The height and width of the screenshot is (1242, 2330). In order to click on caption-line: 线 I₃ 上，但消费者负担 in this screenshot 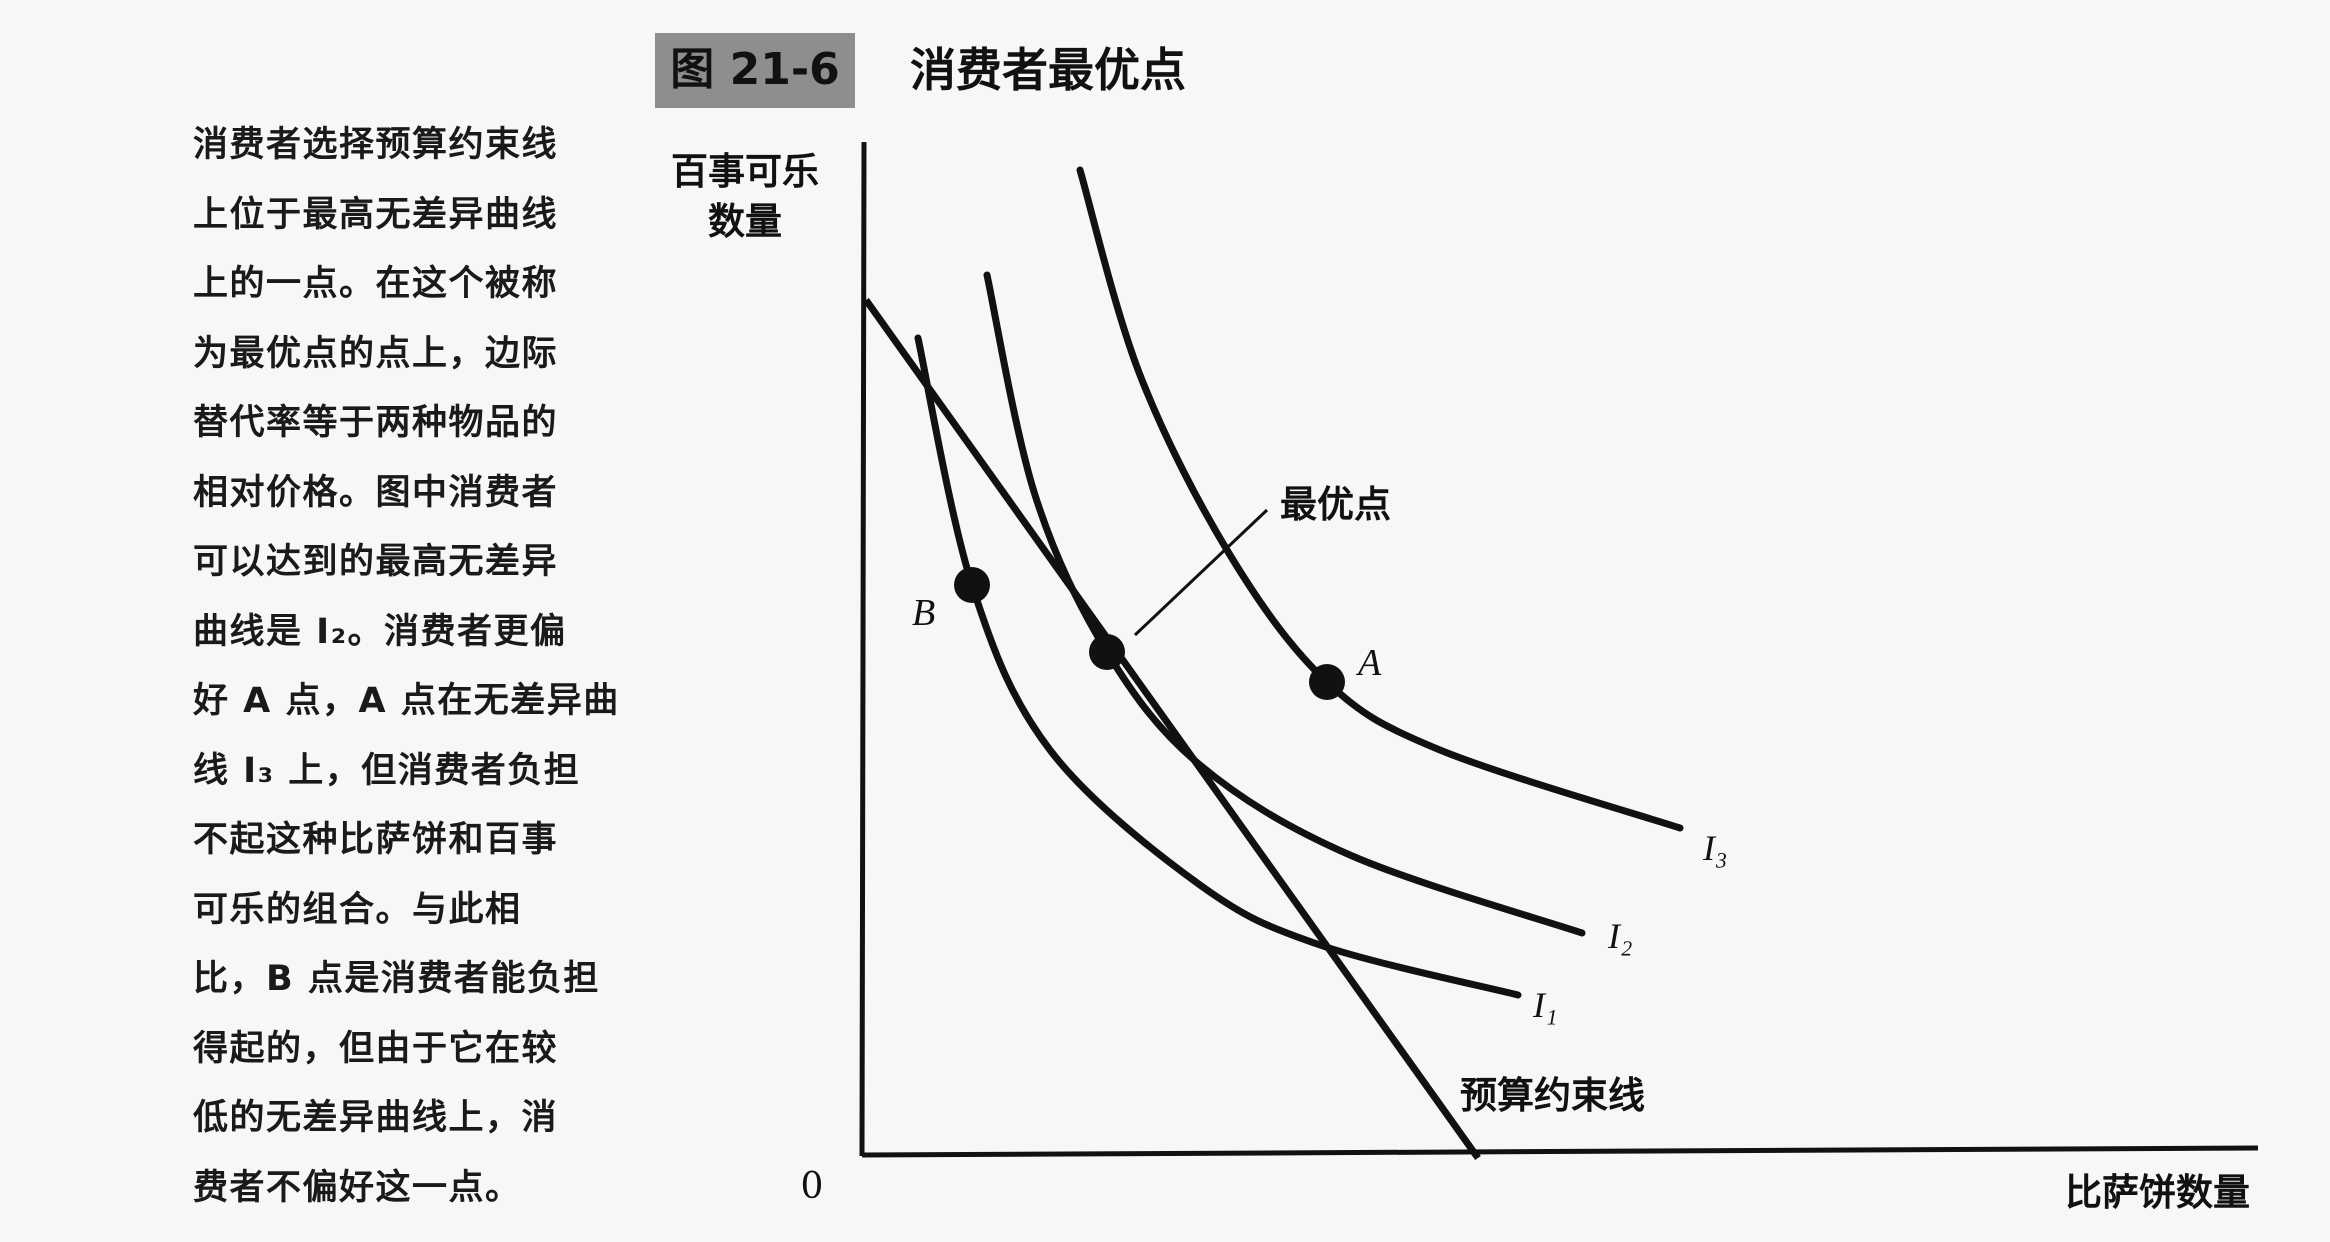, I will do `click(387, 770)`.